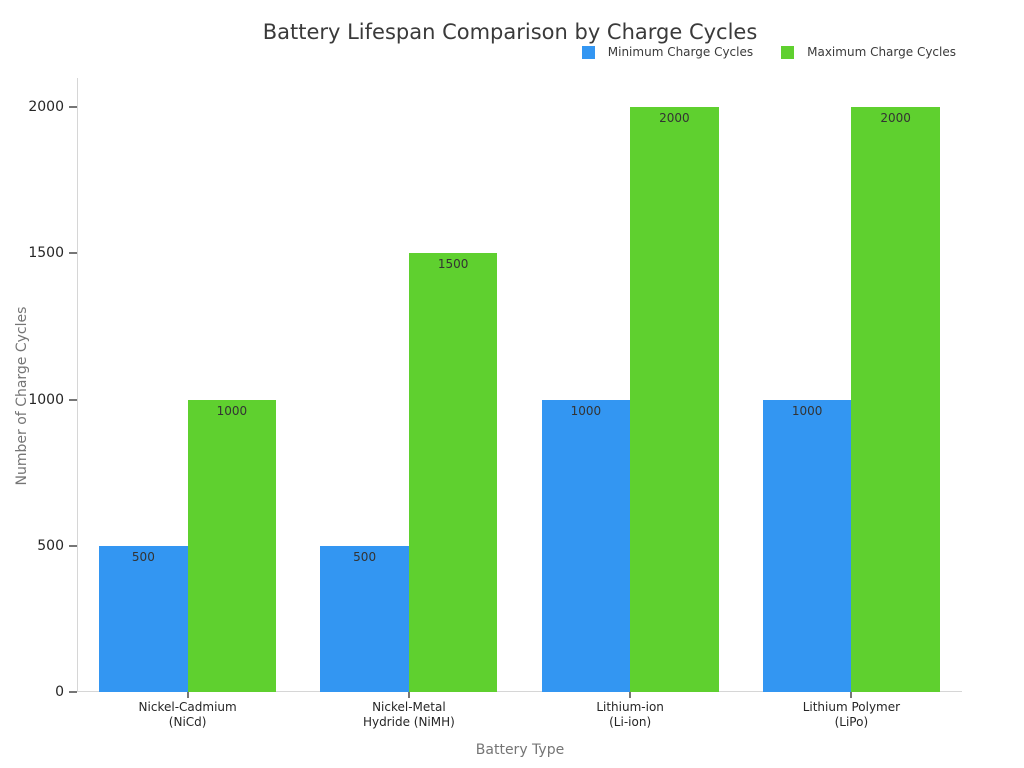  What do you see at coordinates (630, 707) in the screenshot?
I see `x-tick-label-line: Lithium-ion` at bounding box center [630, 707].